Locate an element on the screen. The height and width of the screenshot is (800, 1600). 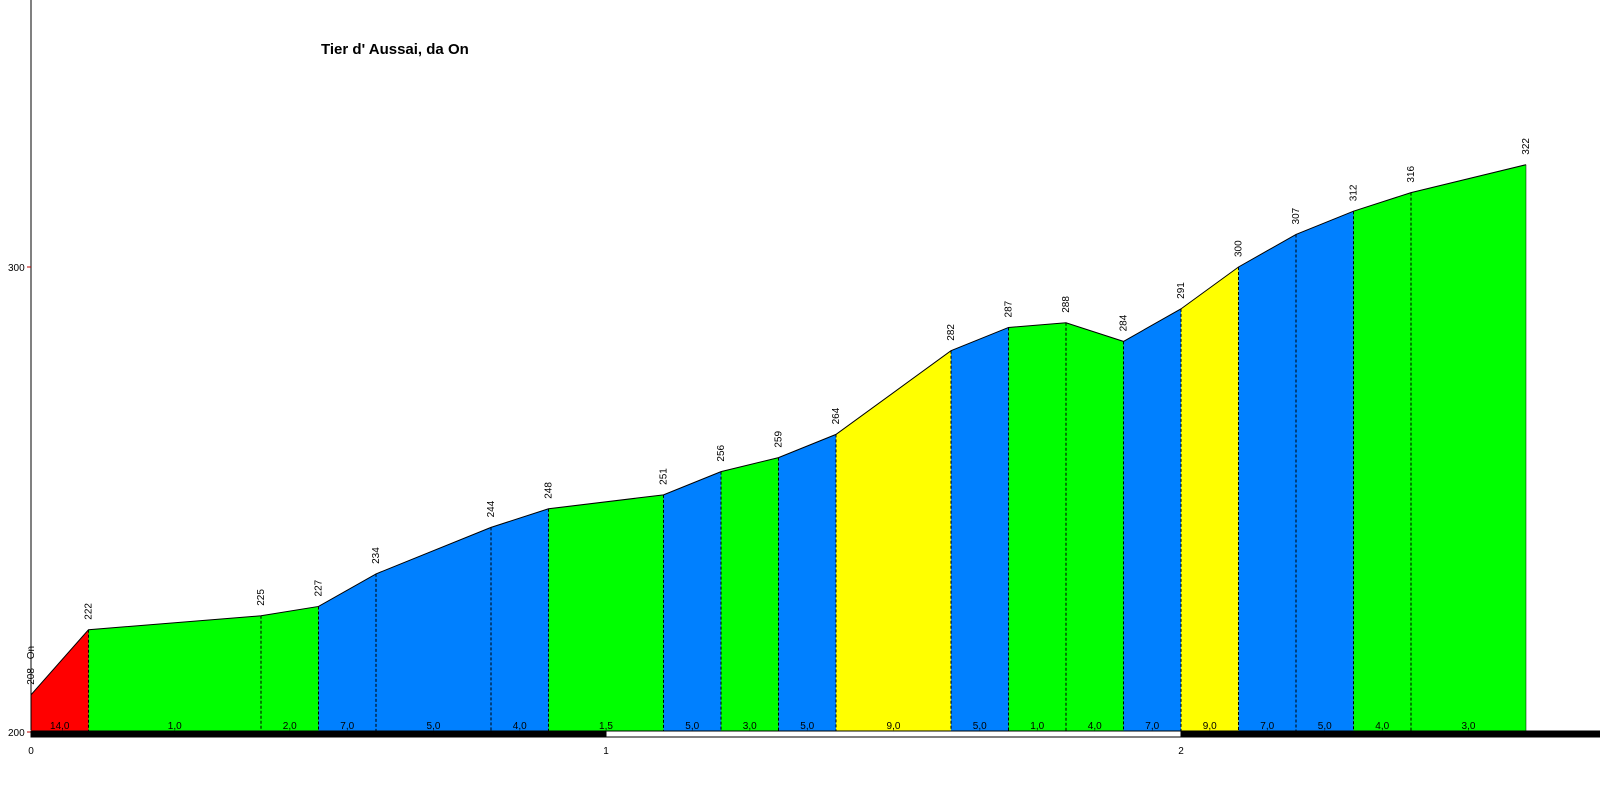
grade-label-8: 5,0 is located at coordinates (692, 726).